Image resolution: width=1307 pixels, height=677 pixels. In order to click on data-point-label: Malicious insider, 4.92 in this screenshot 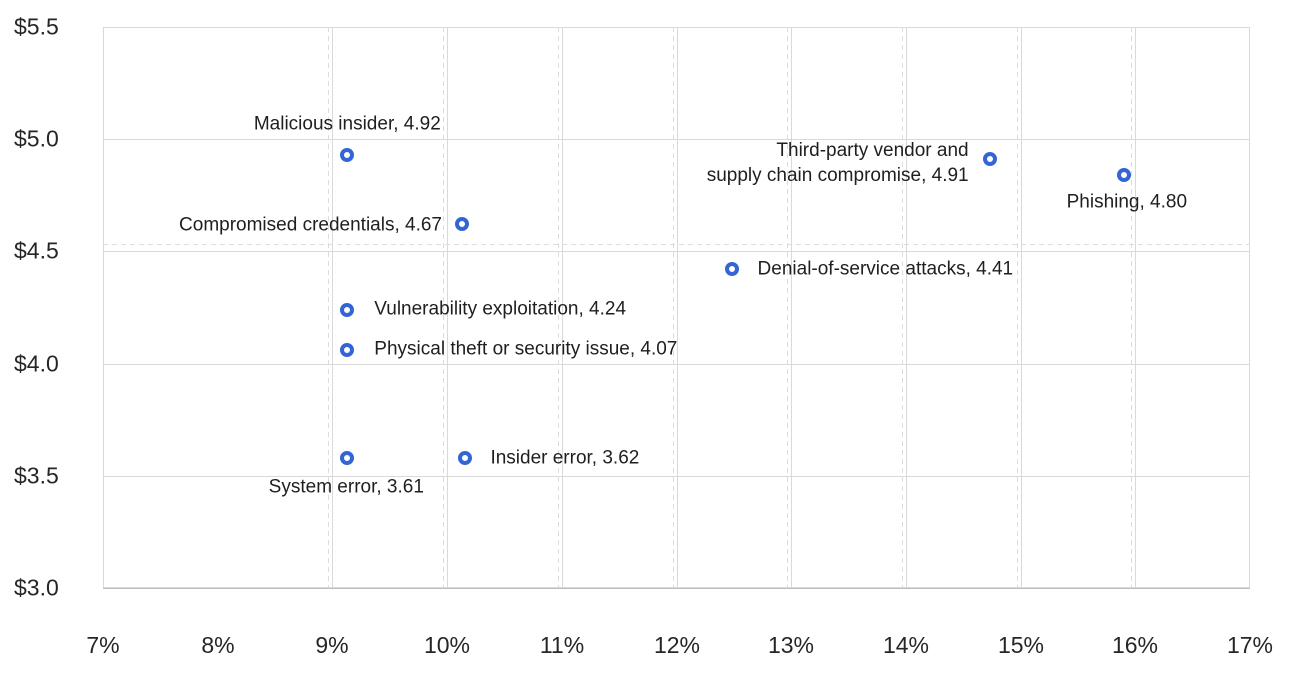, I will do `click(347, 123)`.